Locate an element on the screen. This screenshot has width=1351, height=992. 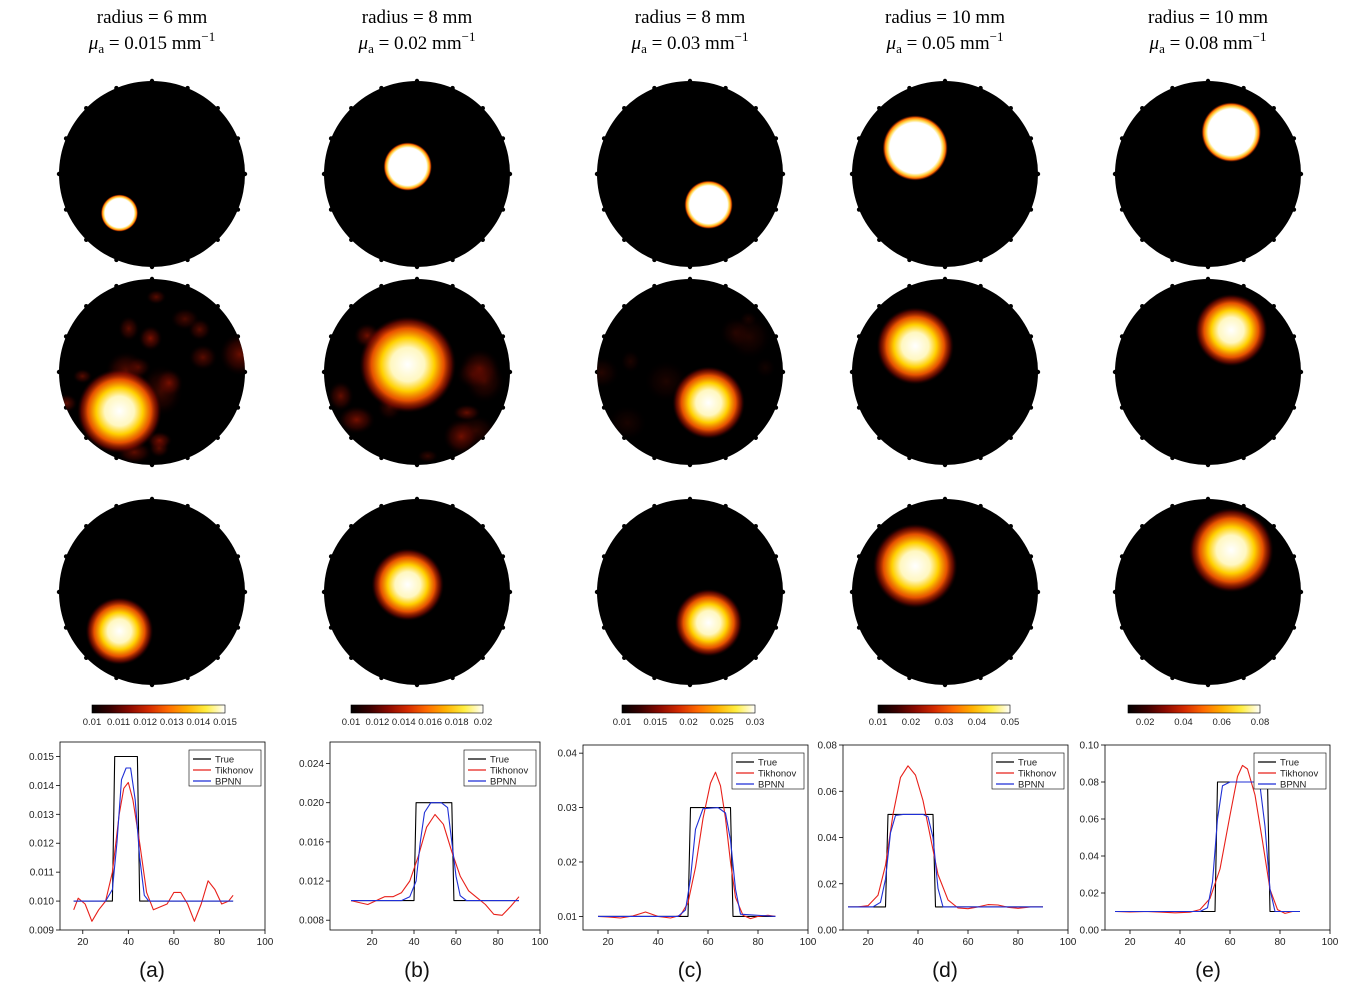
panel-label: (d) is located at coordinates (945, 970).